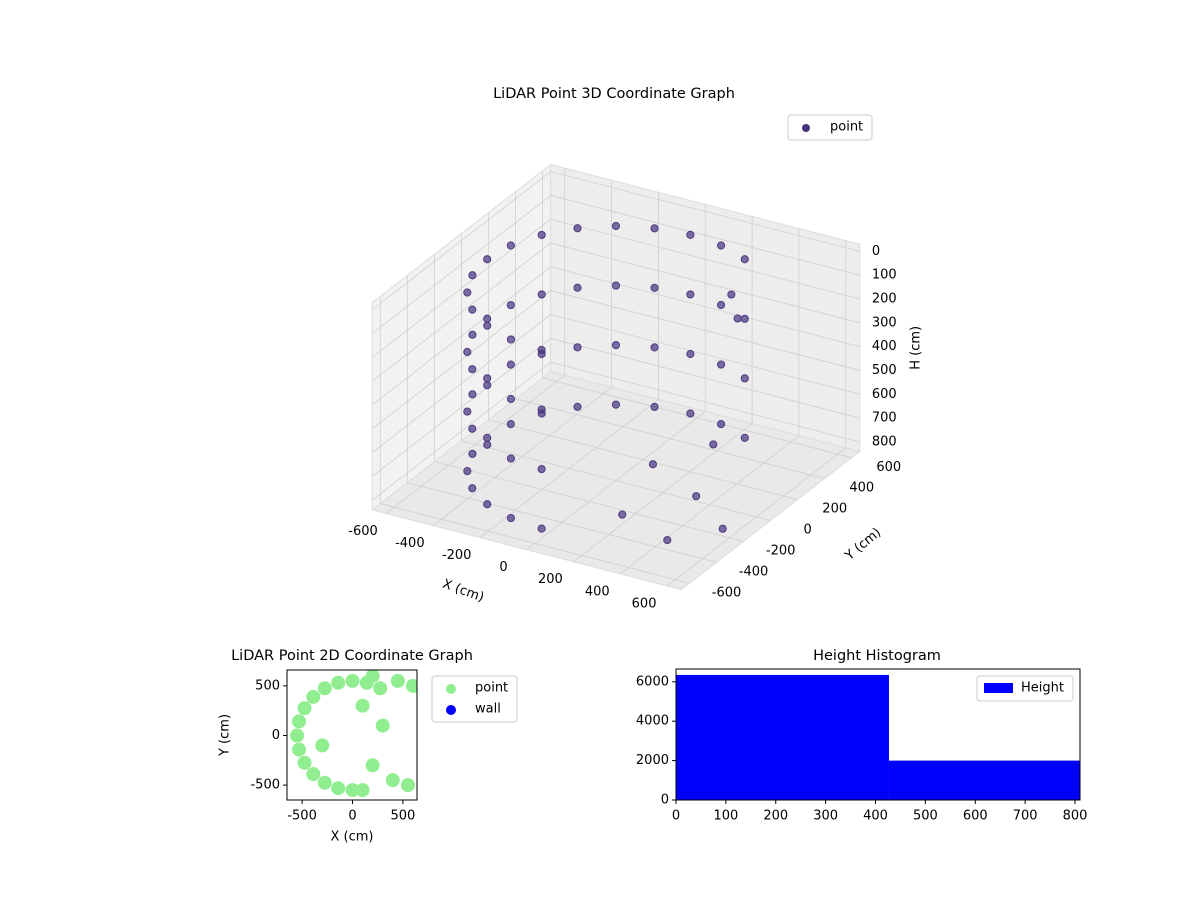 Image resolution: width=1200 pixels, height=900 pixels. What do you see at coordinates (652, 681) in the screenshot?
I see `y-tick-label: 6000` at bounding box center [652, 681].